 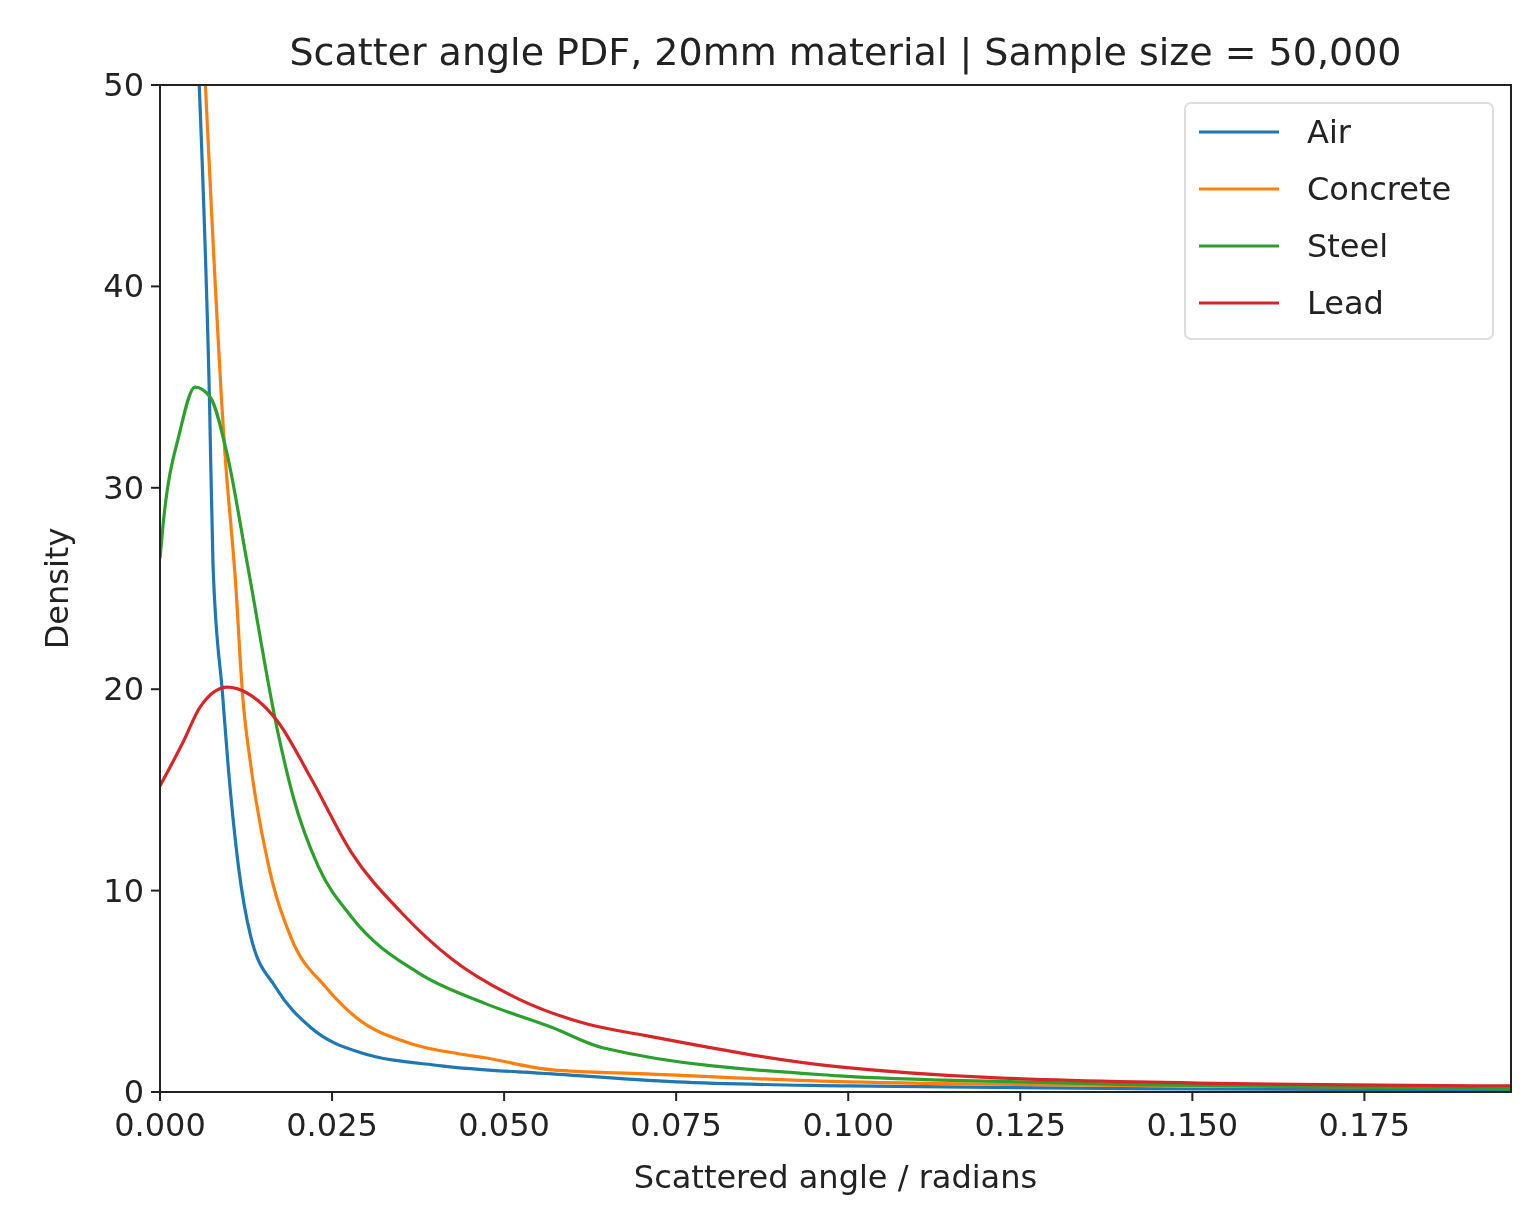 I want to click on x-tick-label: 0.100, so click(x=848, y=1125).